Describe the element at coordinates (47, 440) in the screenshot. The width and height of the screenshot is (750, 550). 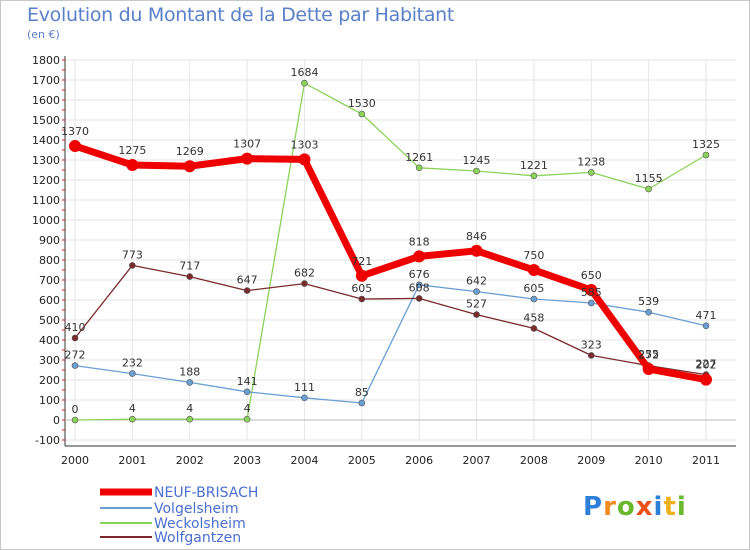
I see `y-tick-label: -100` at that location.